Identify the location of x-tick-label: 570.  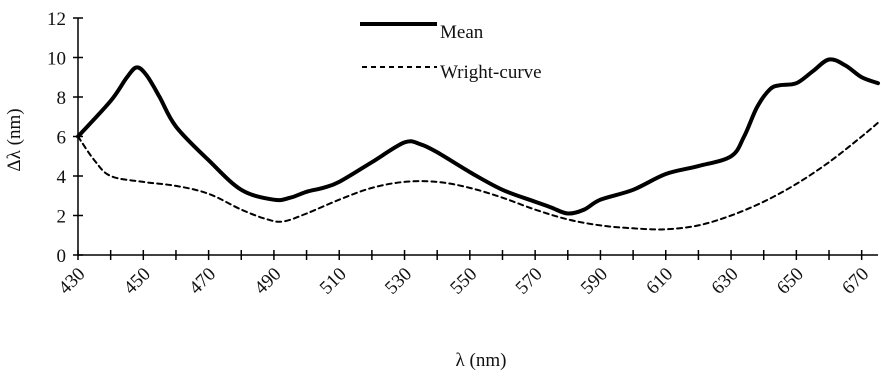
(529, 281).